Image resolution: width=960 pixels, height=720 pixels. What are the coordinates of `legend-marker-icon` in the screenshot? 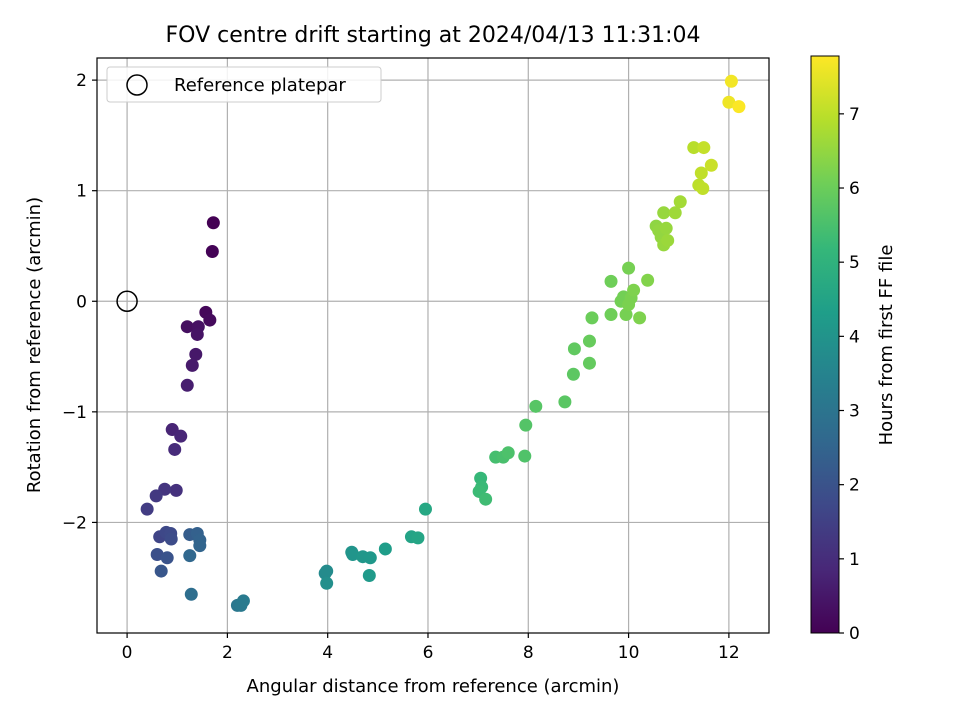 It's located at (137, 85).